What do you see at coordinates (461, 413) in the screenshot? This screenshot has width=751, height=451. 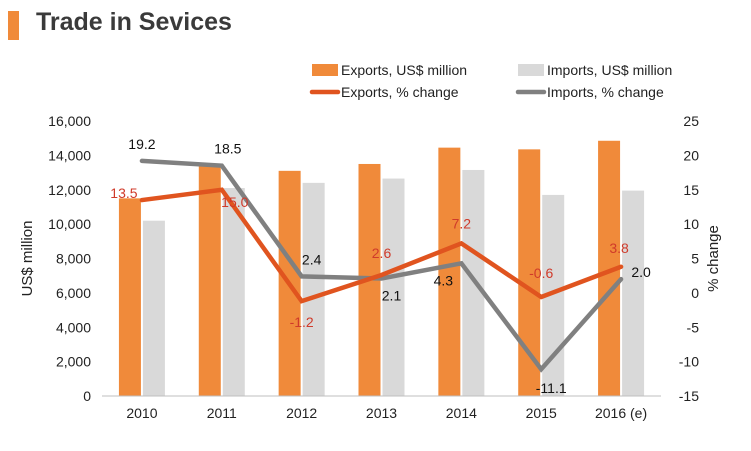 I see `x-tick-label: 2014` at bounding box center [461, 413].